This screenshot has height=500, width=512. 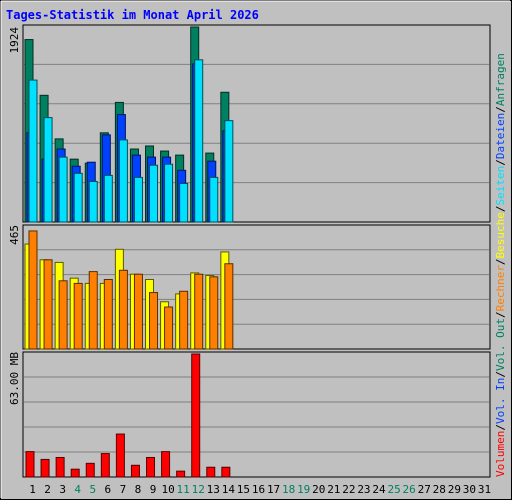 I want to click on legend-item-vol-in: Vol. In, so click(x=500, y=401).